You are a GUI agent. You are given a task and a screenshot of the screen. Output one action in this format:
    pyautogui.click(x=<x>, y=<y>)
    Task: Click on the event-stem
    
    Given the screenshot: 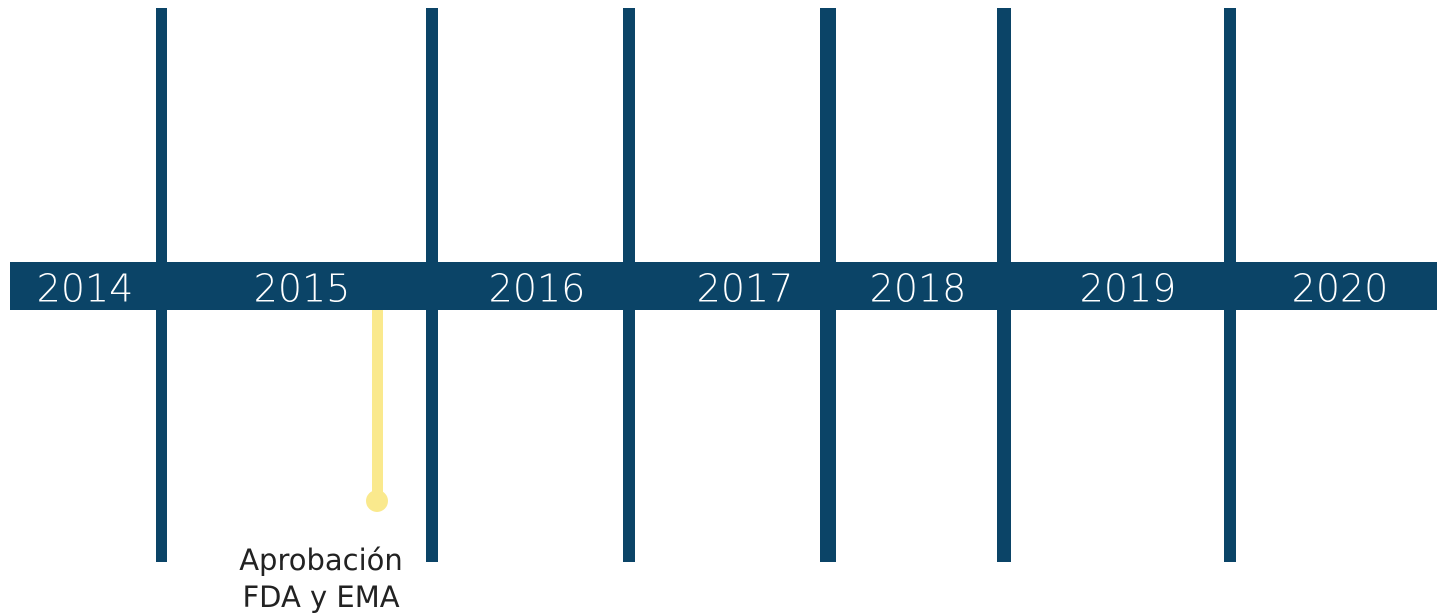 What is the action you would take?
    pyautogui.click(x=377, y=405)
    